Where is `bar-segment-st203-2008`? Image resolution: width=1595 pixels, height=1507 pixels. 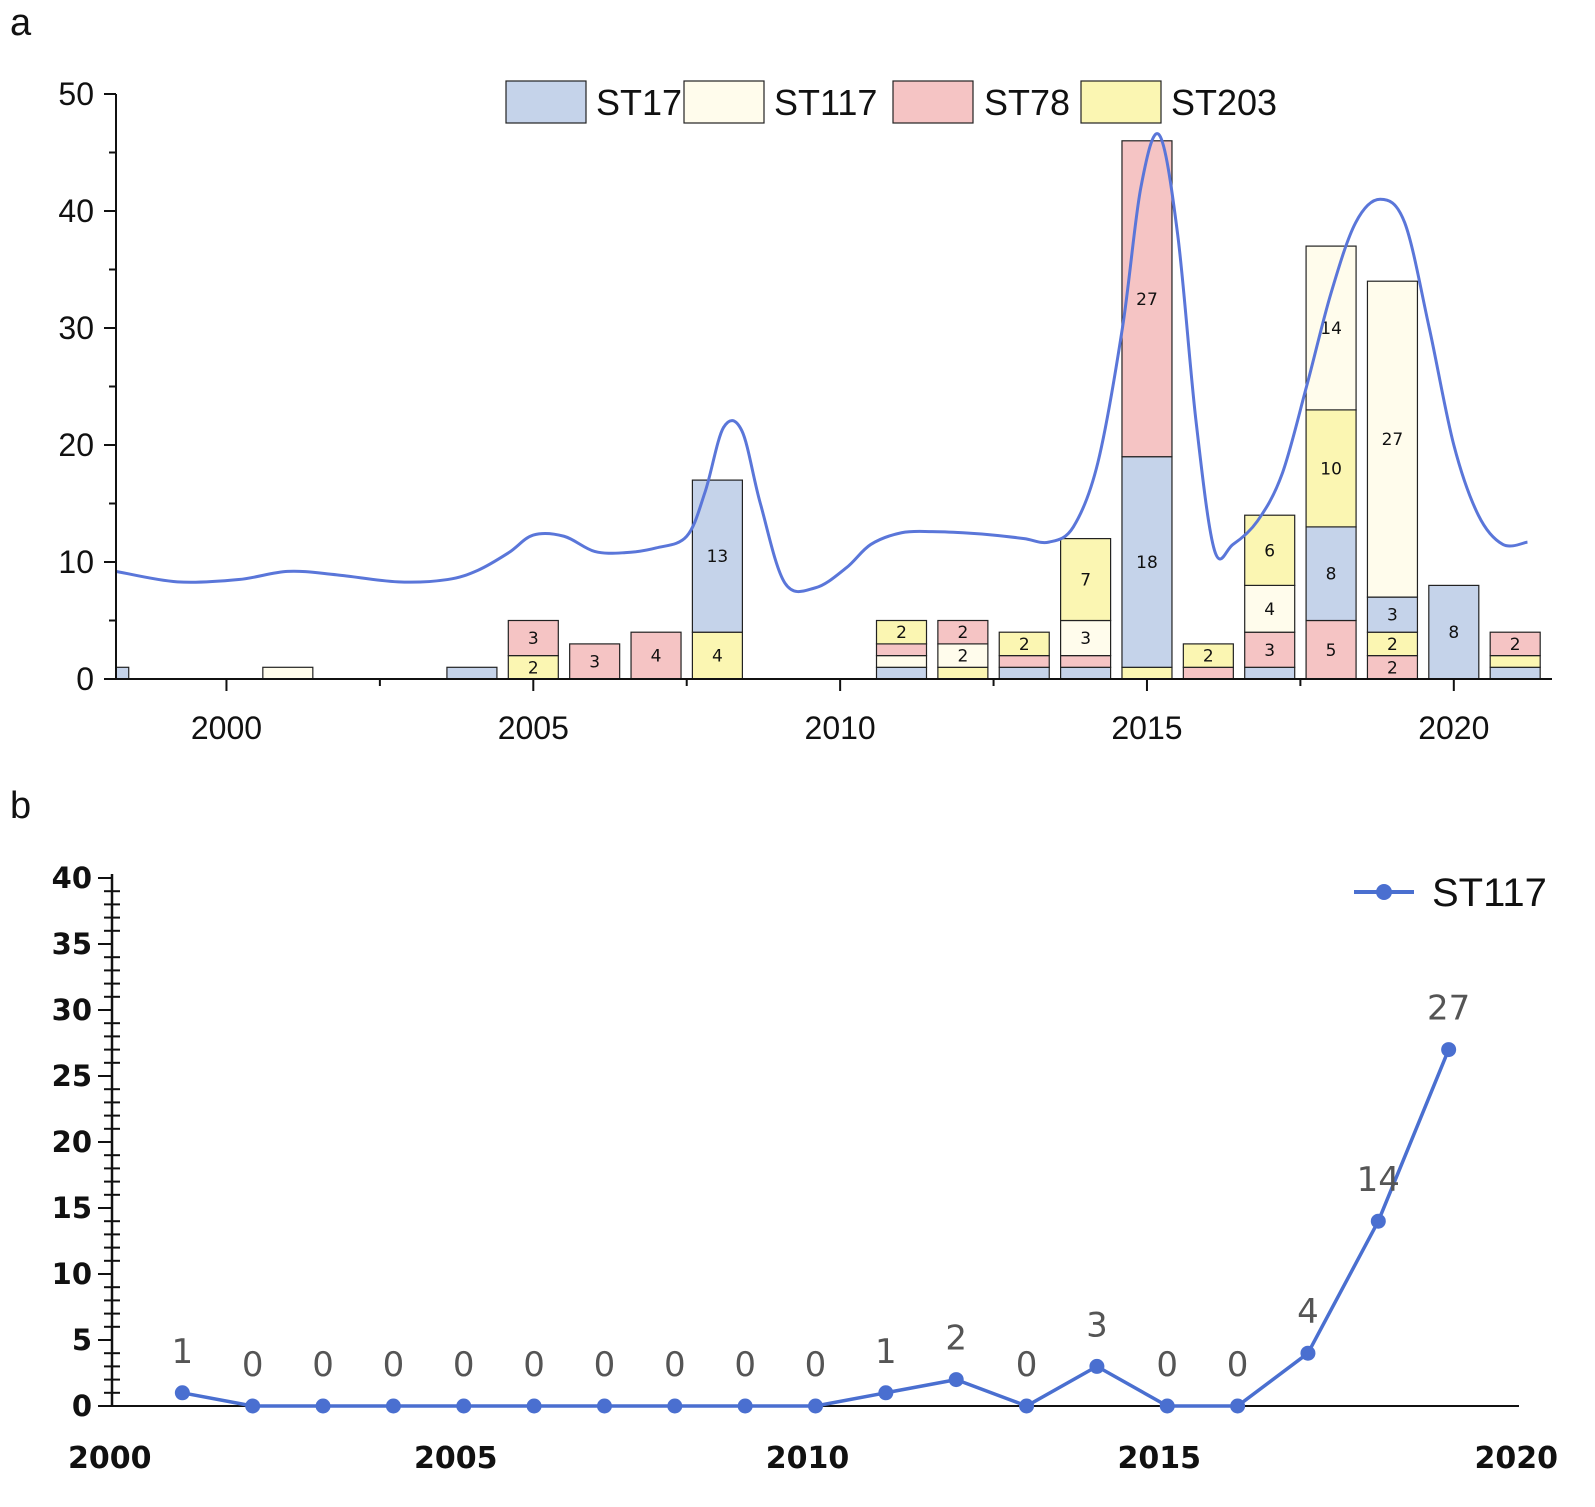
bar-segment-st203-2008 is located at coordinates (717, 655).